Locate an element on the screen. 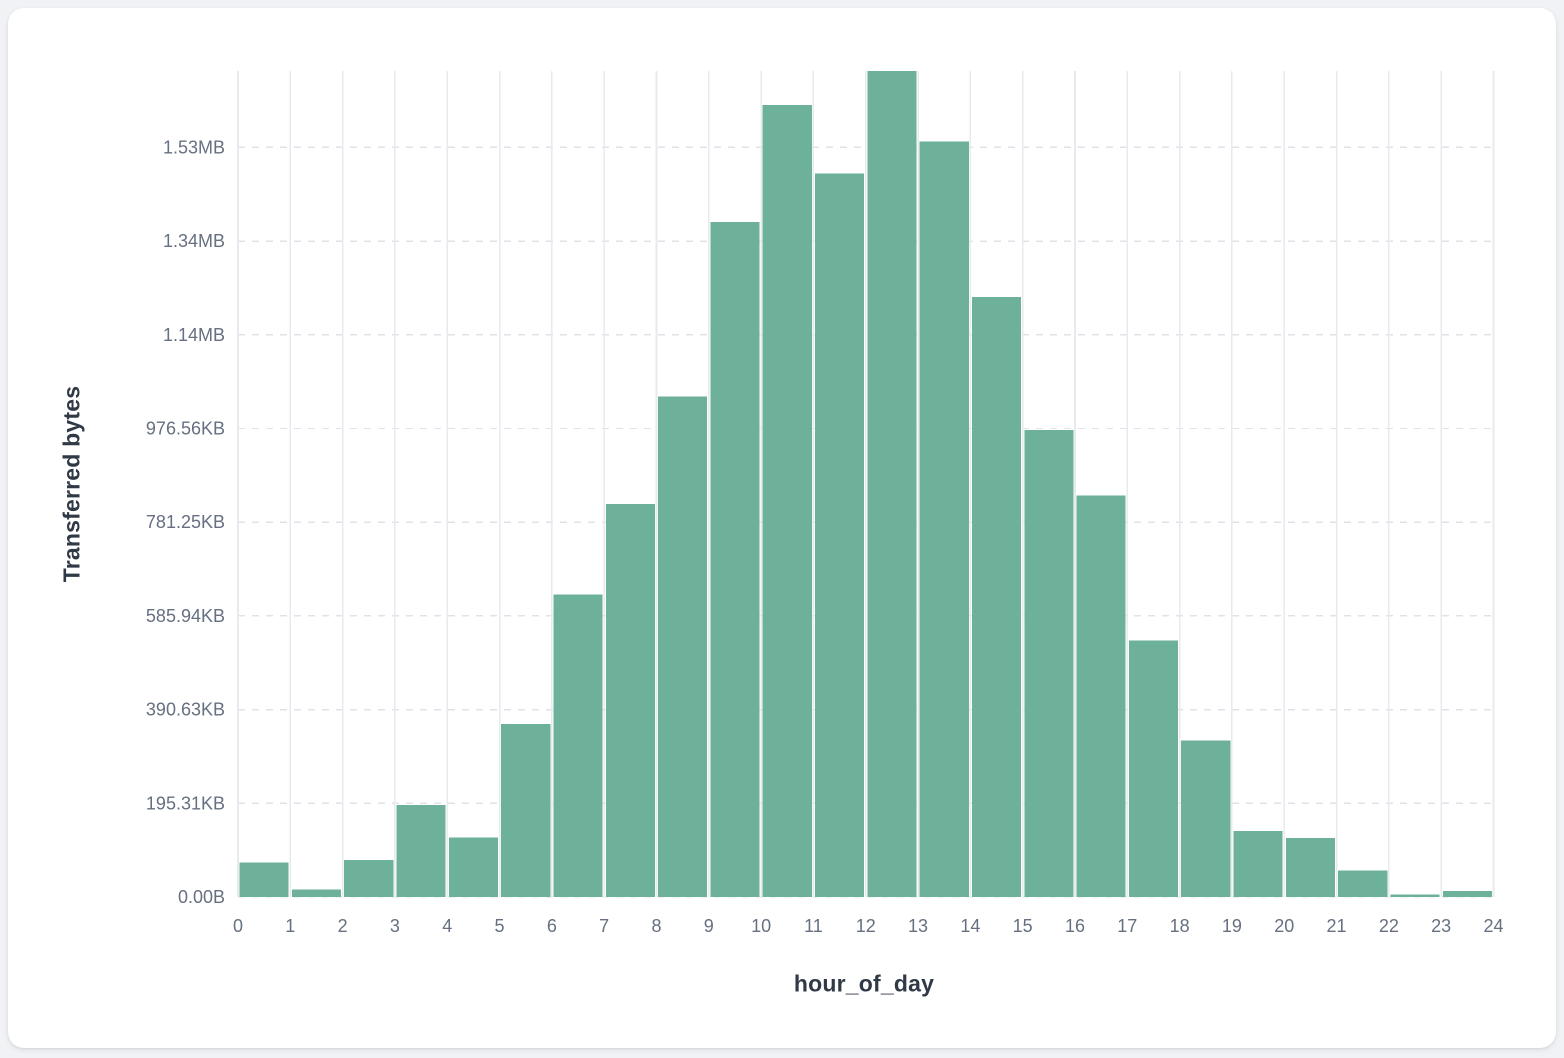 This screenshot has height=1058, width=1564. x-tick-label: 15 is located at coordinates (1023, 926).